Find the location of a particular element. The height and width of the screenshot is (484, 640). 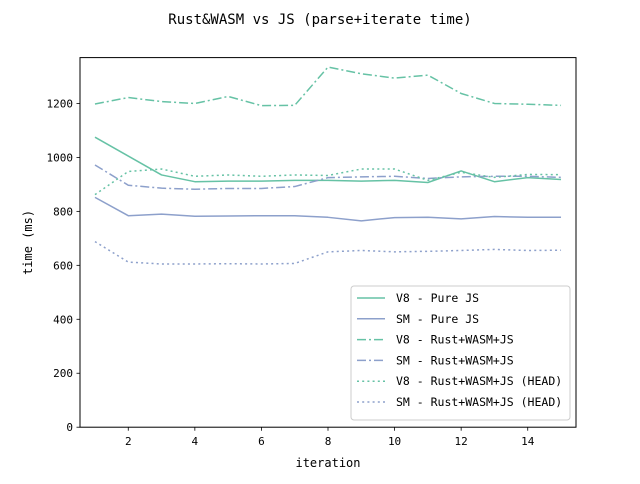

series-line-v8-pure-js is located at coordinates (328, 160).